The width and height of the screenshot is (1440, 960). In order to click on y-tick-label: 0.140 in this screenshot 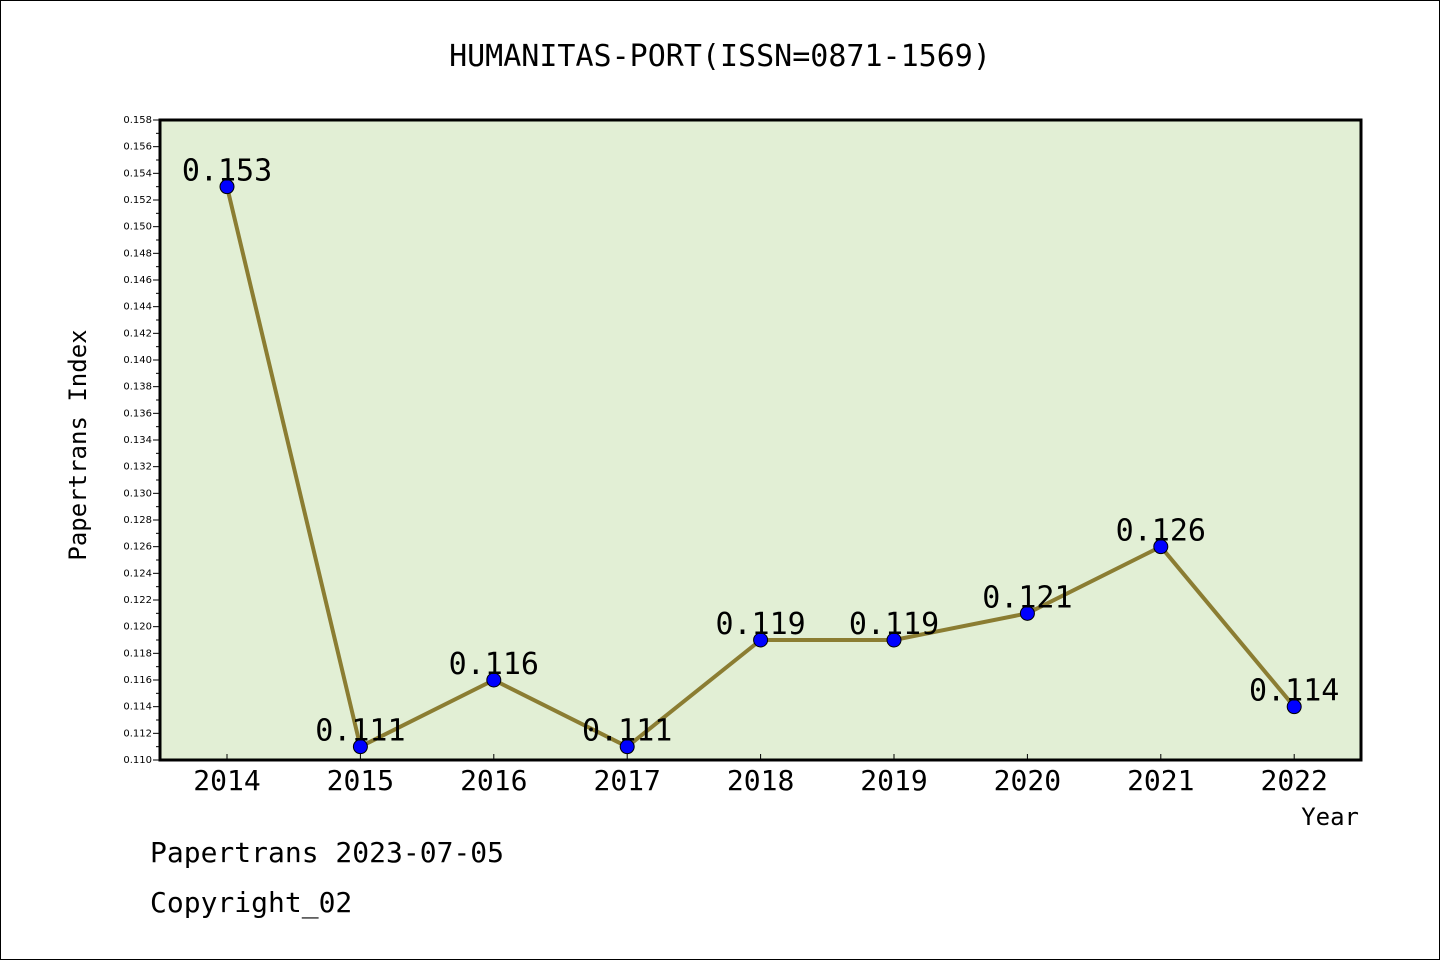, I will do `click(137, 360)`.